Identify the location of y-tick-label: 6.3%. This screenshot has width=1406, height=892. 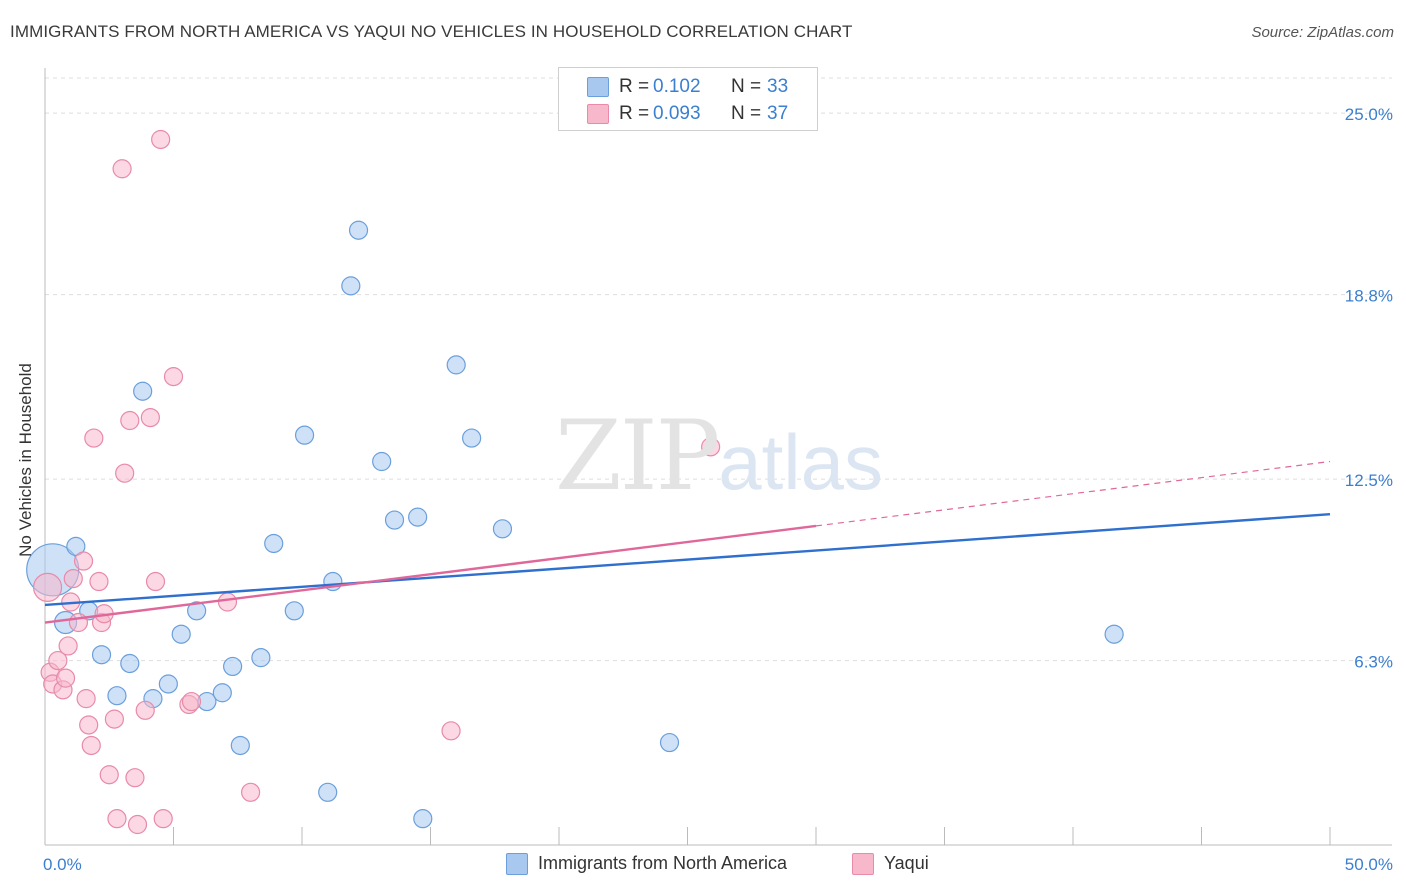
(1373, 662).